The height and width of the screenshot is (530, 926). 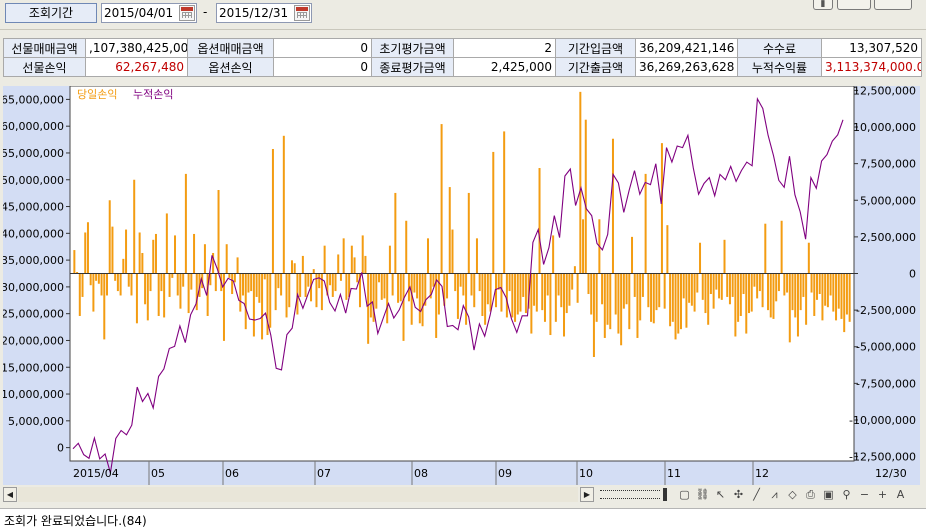 I want to click on crosshair-icon: ✣, so click(x=738, y=494).